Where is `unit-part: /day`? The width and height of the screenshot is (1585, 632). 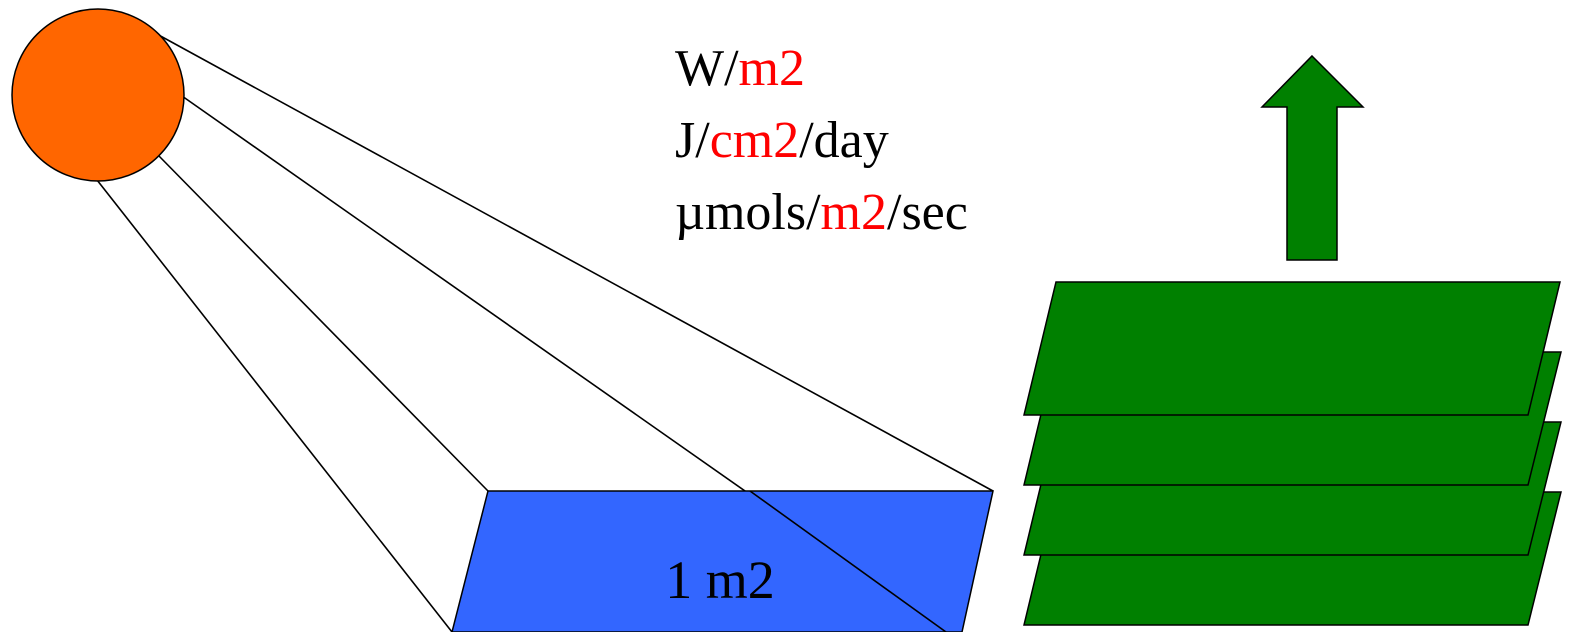
unit-part: /day is located at coordinates (844, 140).